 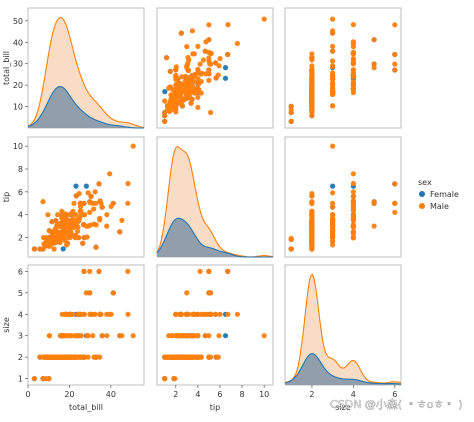 I want to click on kde-area-size-female, so click(x=343, y=369).